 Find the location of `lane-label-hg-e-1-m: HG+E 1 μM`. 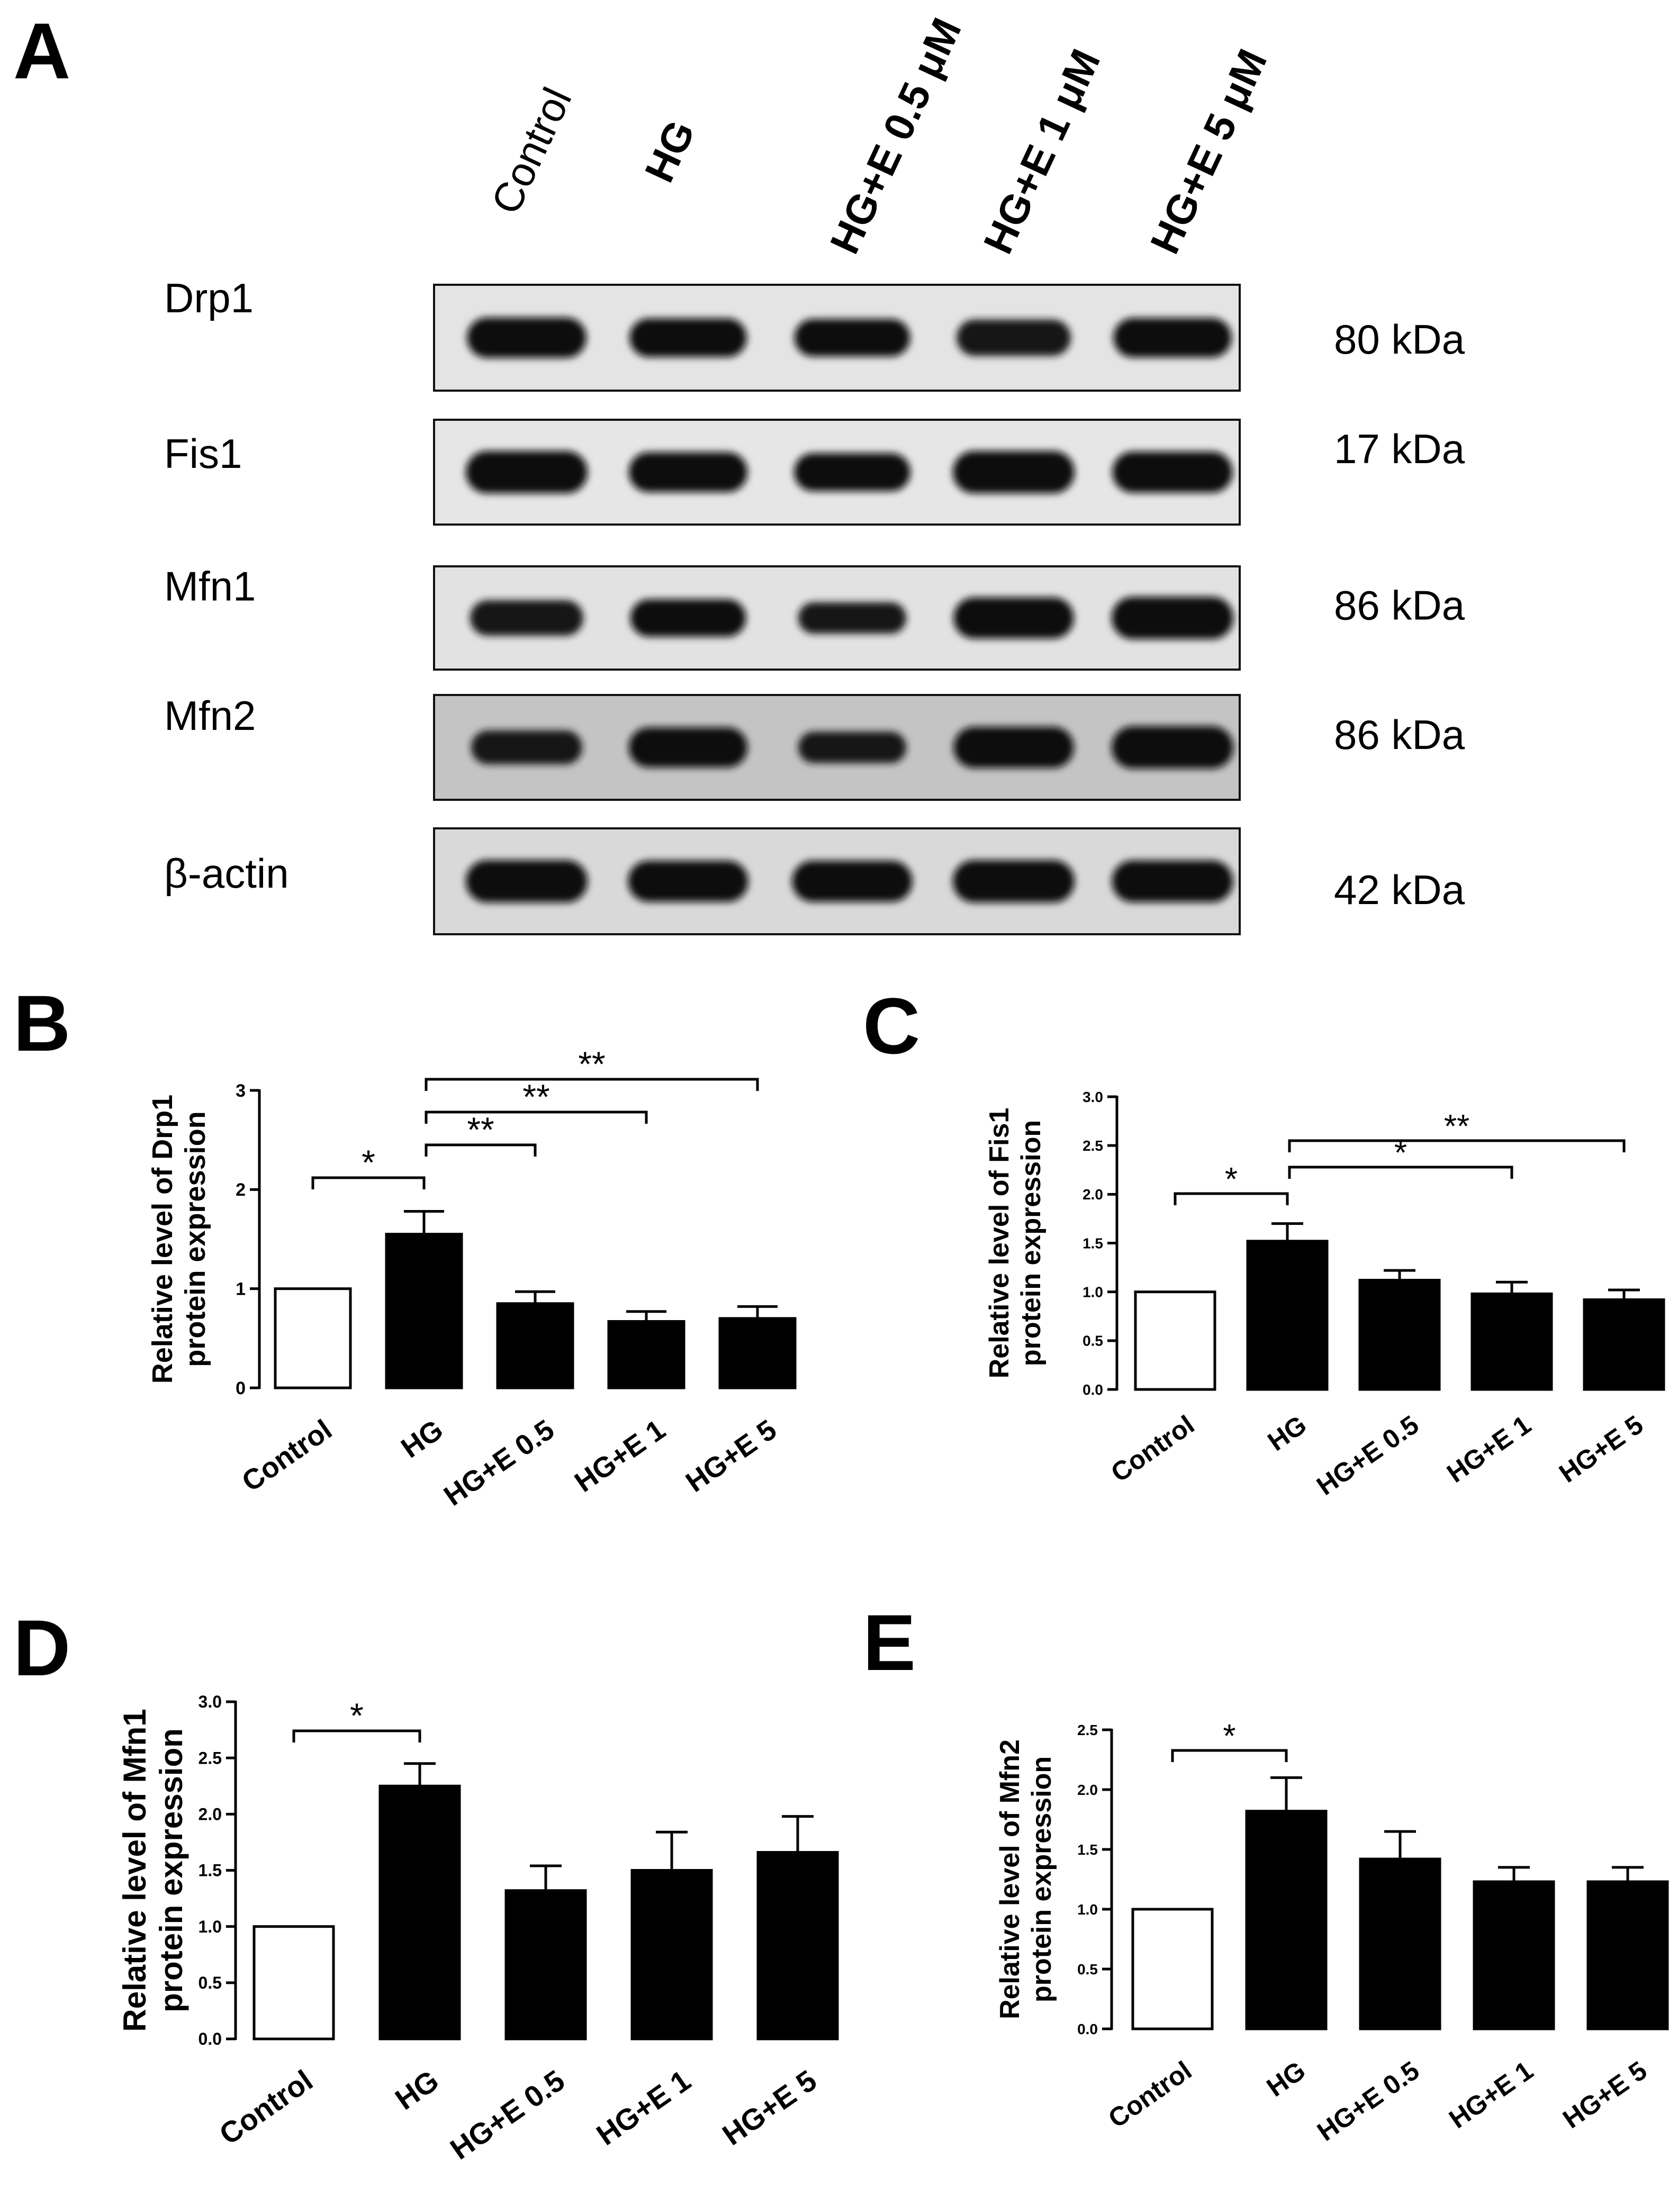

lane-label-hg-e-1-m: HG+E 1 μM is located at coordinates (1042, 151).